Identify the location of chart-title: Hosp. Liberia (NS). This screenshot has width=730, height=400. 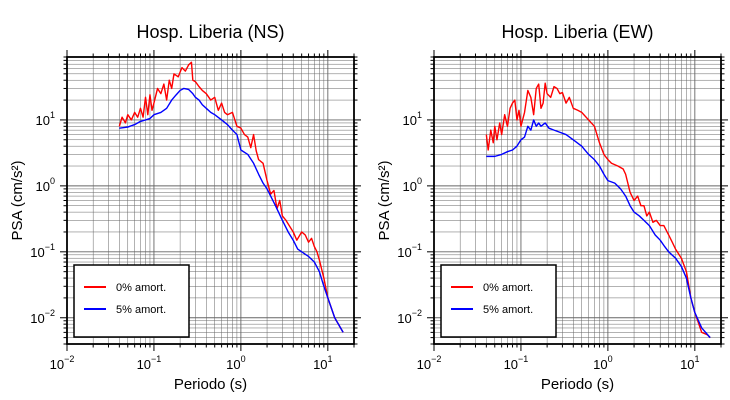
(210, 32).